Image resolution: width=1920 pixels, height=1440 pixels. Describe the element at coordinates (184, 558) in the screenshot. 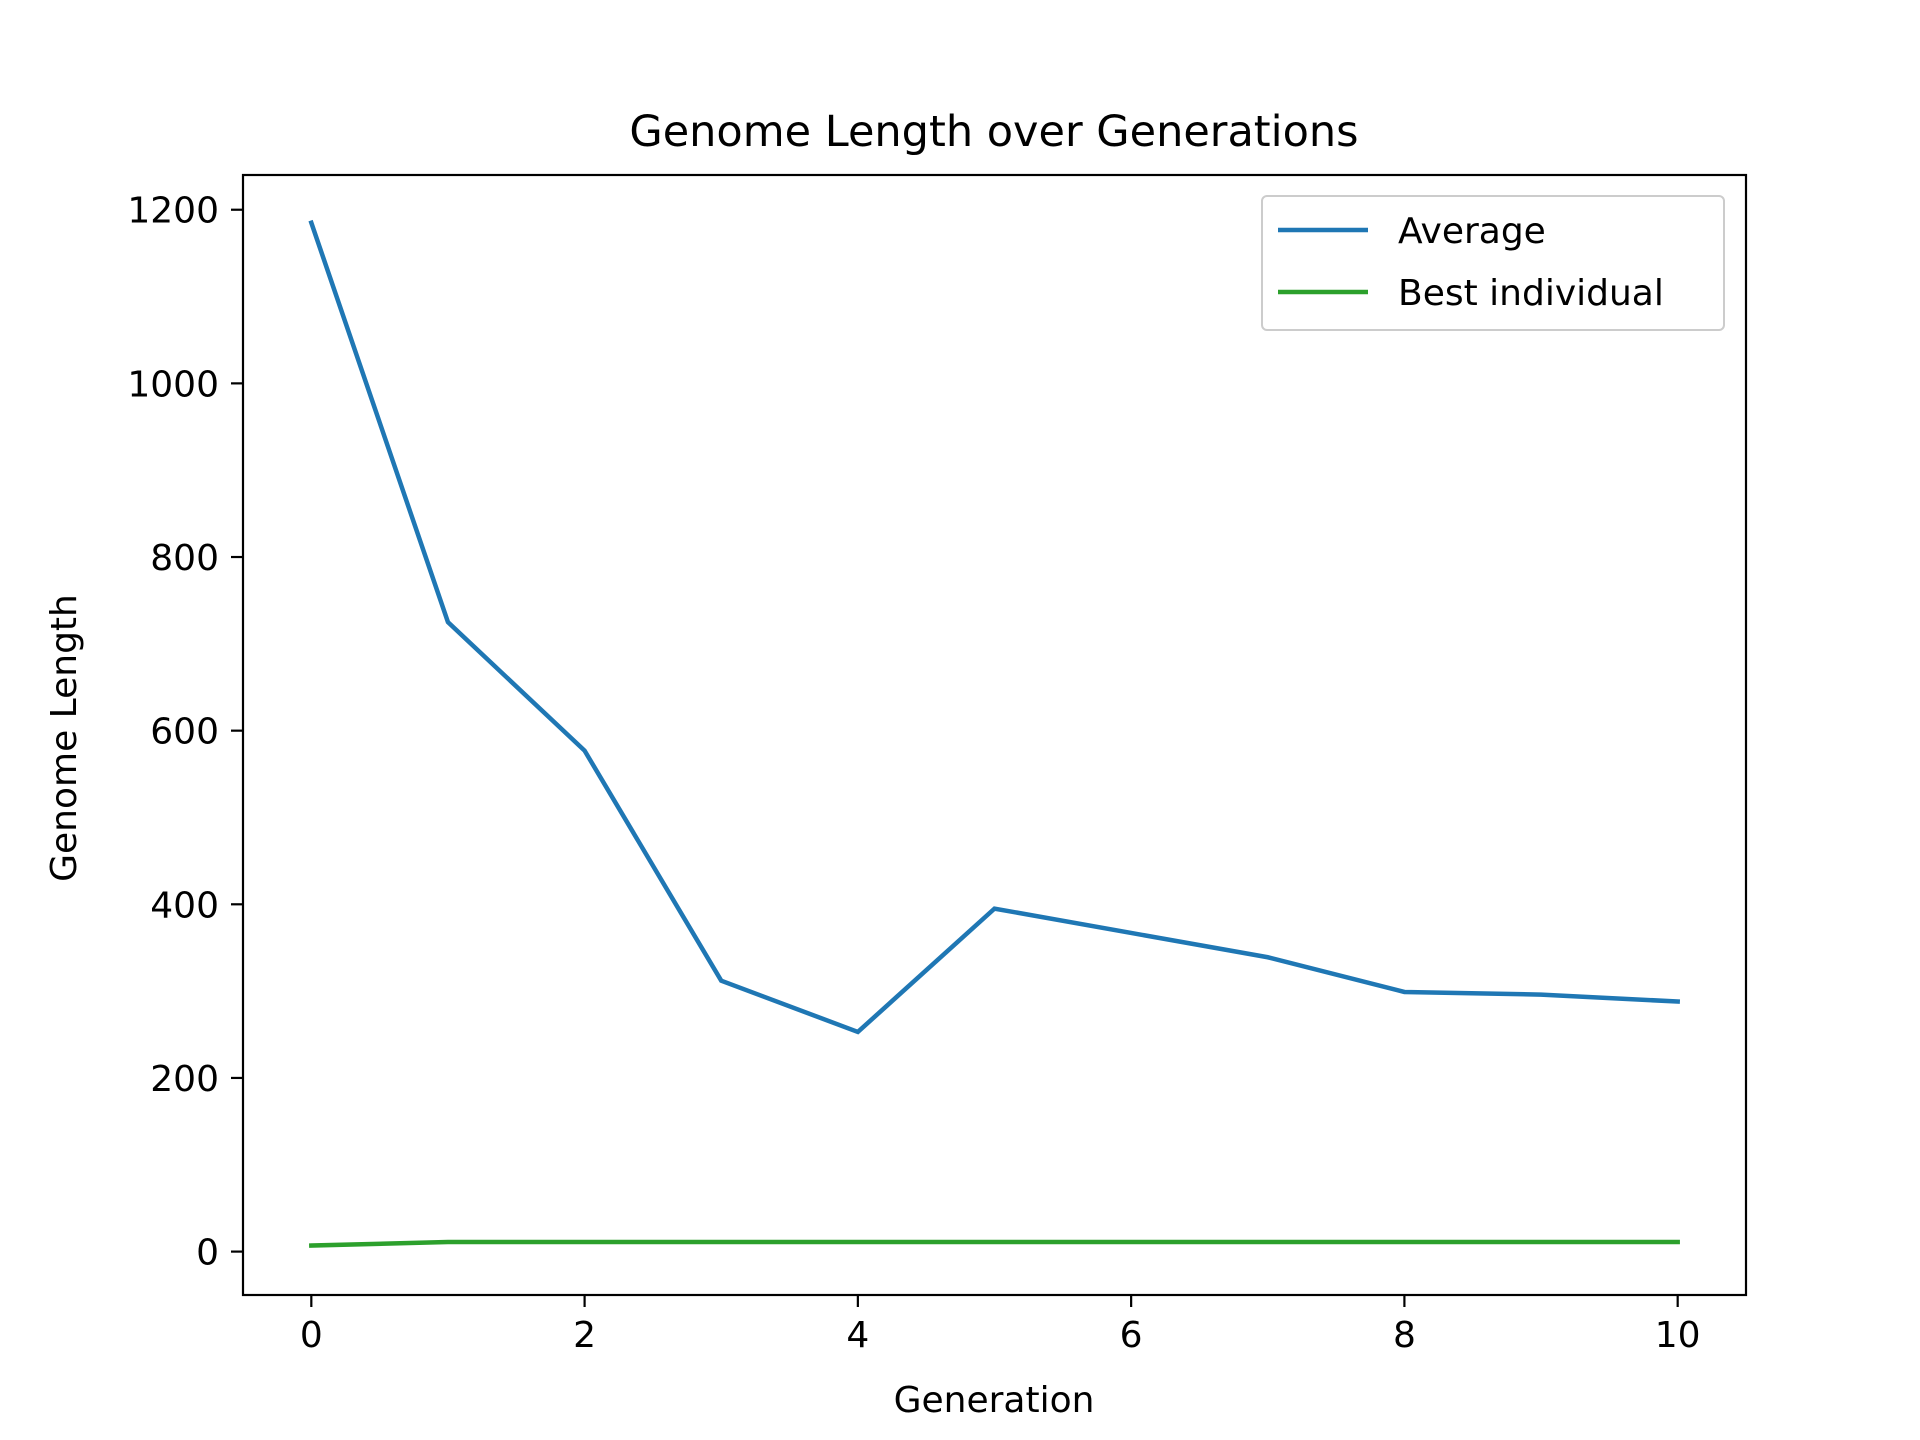

I see `y-tick-label: 800` at that location.